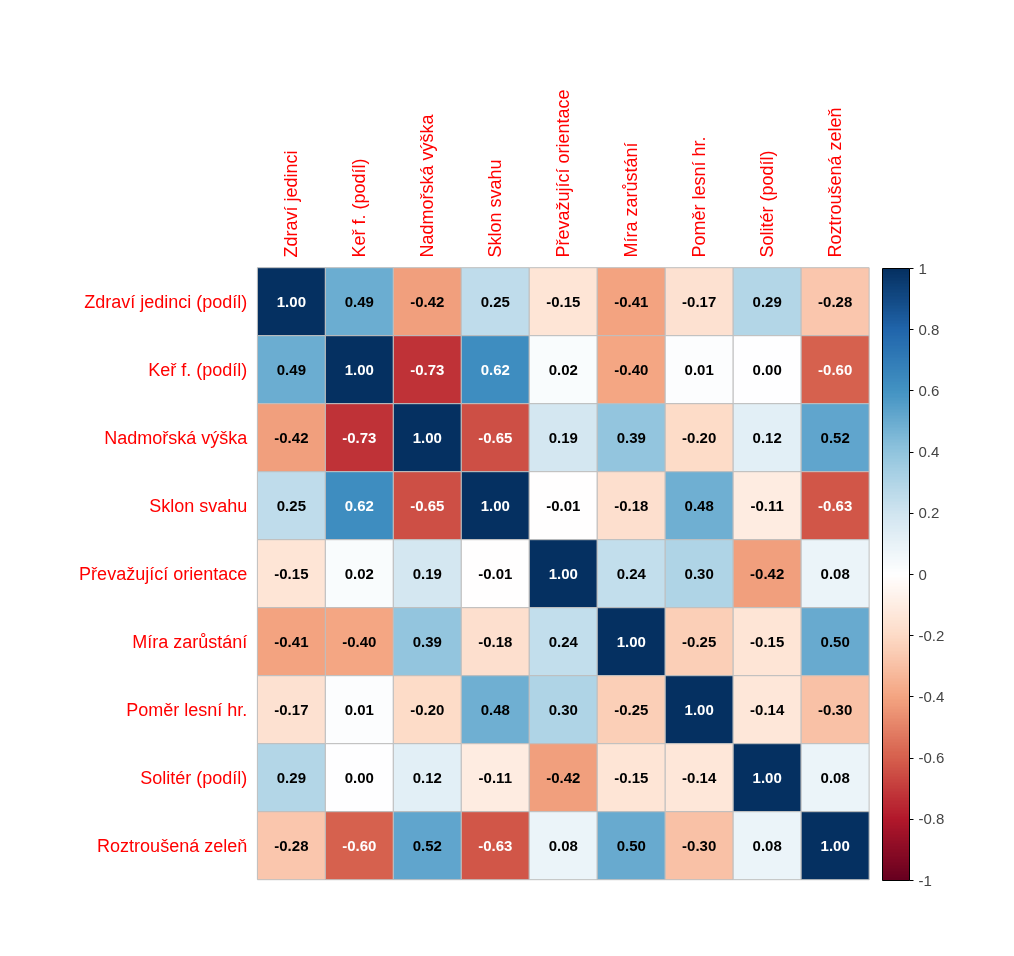  Describe the element at coordinates (931, 819) in the screenshot. I see `color-bar-label: -0.8` at that location.